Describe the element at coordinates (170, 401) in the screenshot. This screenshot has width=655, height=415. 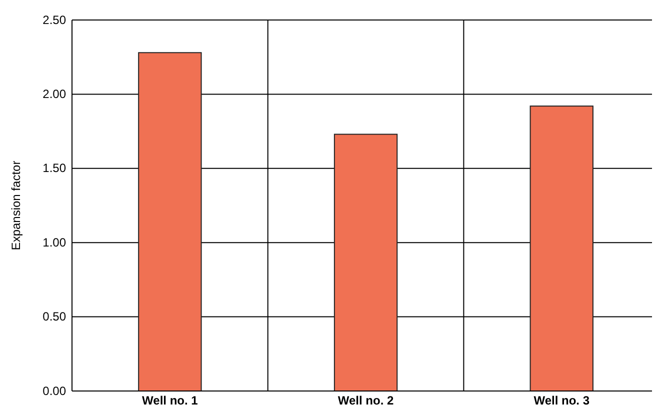
I see `x-tick-label: Well no. 1` at that location.